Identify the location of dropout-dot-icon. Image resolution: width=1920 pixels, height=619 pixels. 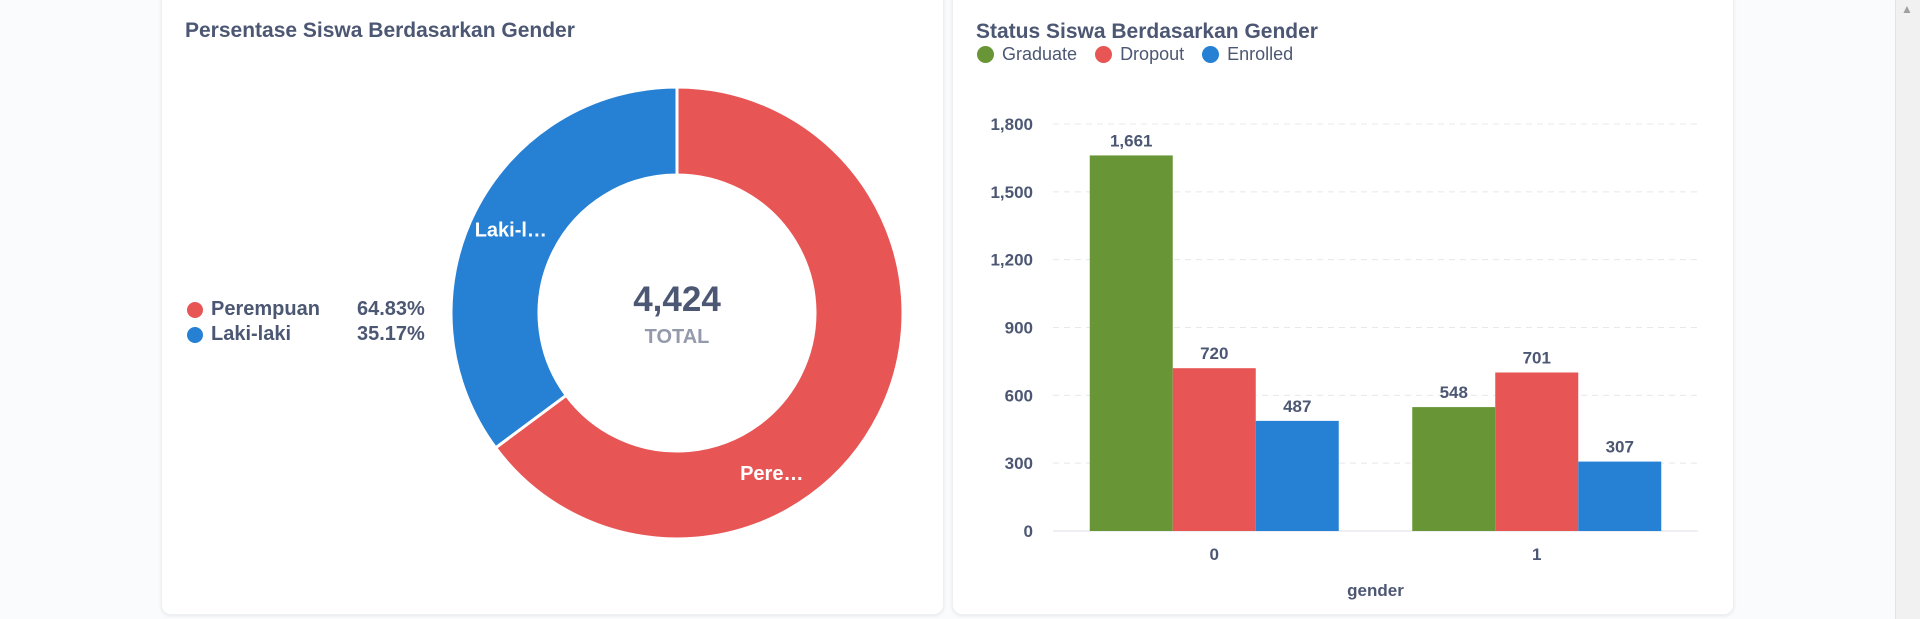
(1104, 54).